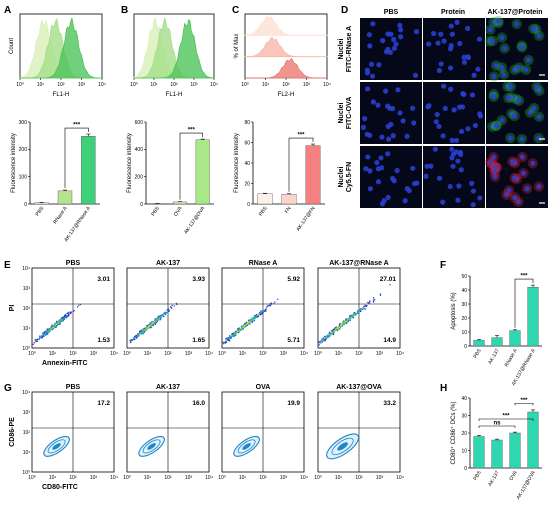 The height and width of the screenshot is (520, 550). Describe the element at coordinates (349, 49) in the screenshot. I see `micro-row-label-1: FITC-RNase A` at that location.